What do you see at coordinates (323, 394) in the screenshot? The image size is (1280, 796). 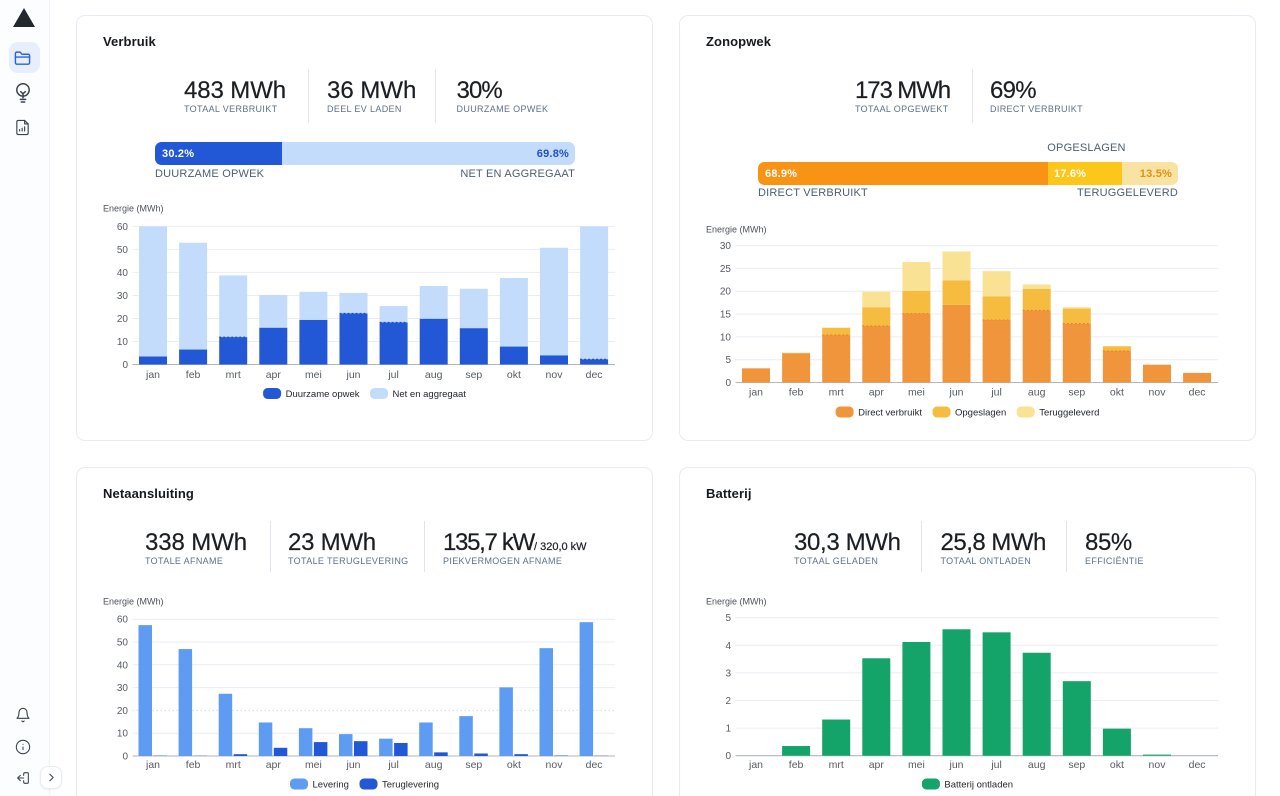 I see `svg-text: Duurzame opwek` at bounding box center [323, 394].